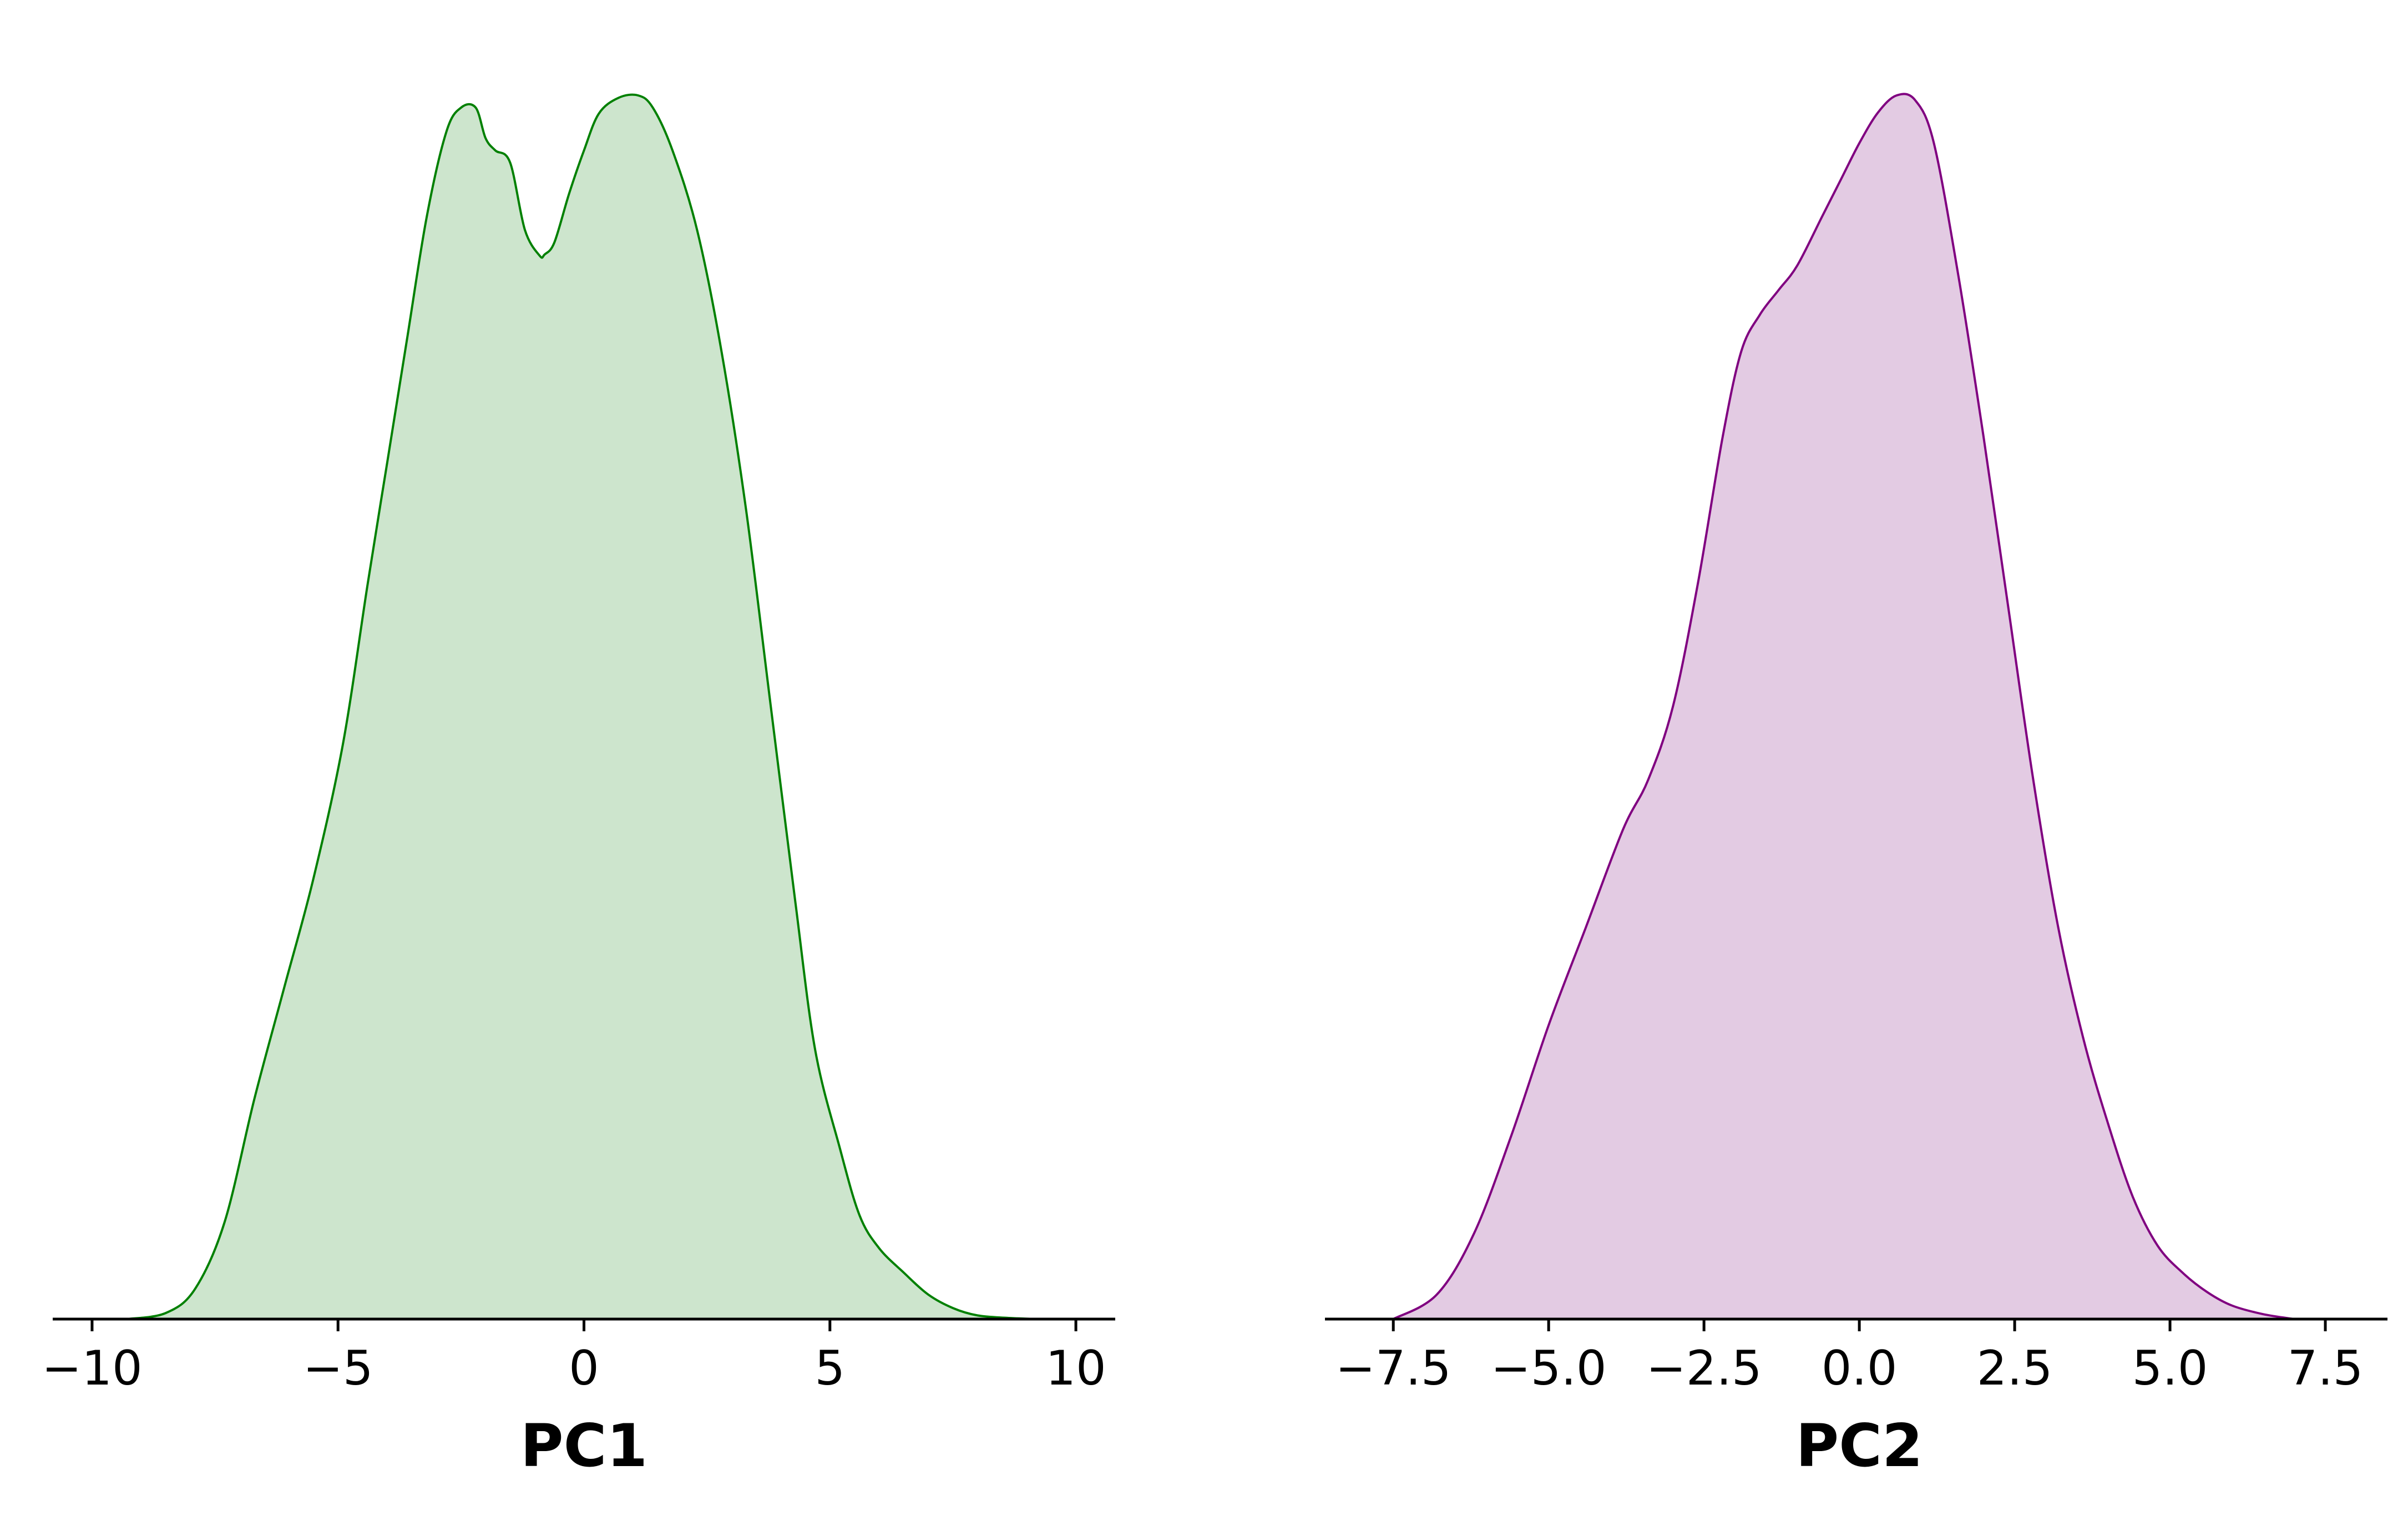 Image resolution: width=2408 pixels, height=1516 pixels. Describe the element at coordinates (2015, 1369) in the screenshot. I see `pc2-x-tick-label: 2.5` at that location.